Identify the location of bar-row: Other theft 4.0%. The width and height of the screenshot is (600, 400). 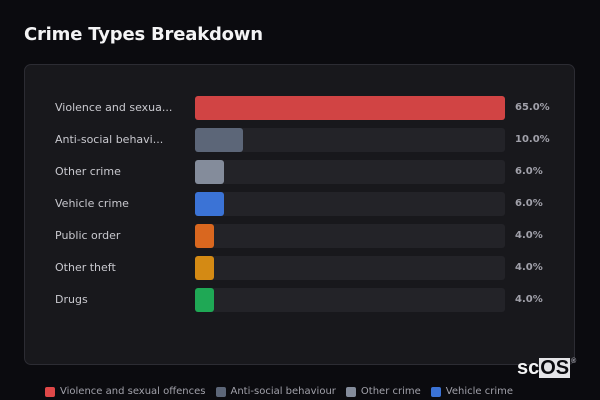
(299, 268).